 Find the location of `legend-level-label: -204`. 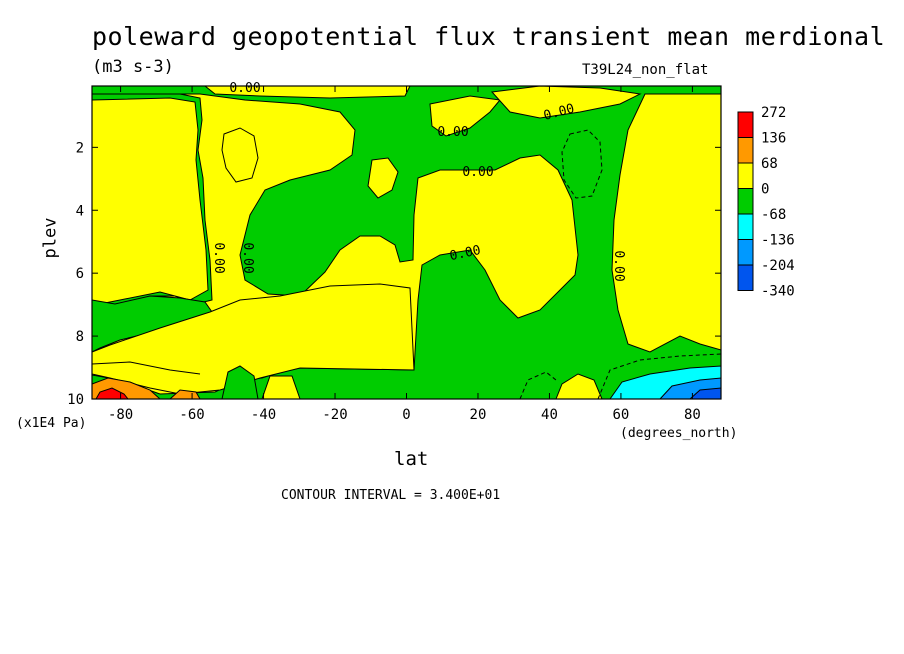

legend-level-label: -204 is located at coordinates (778, 266).